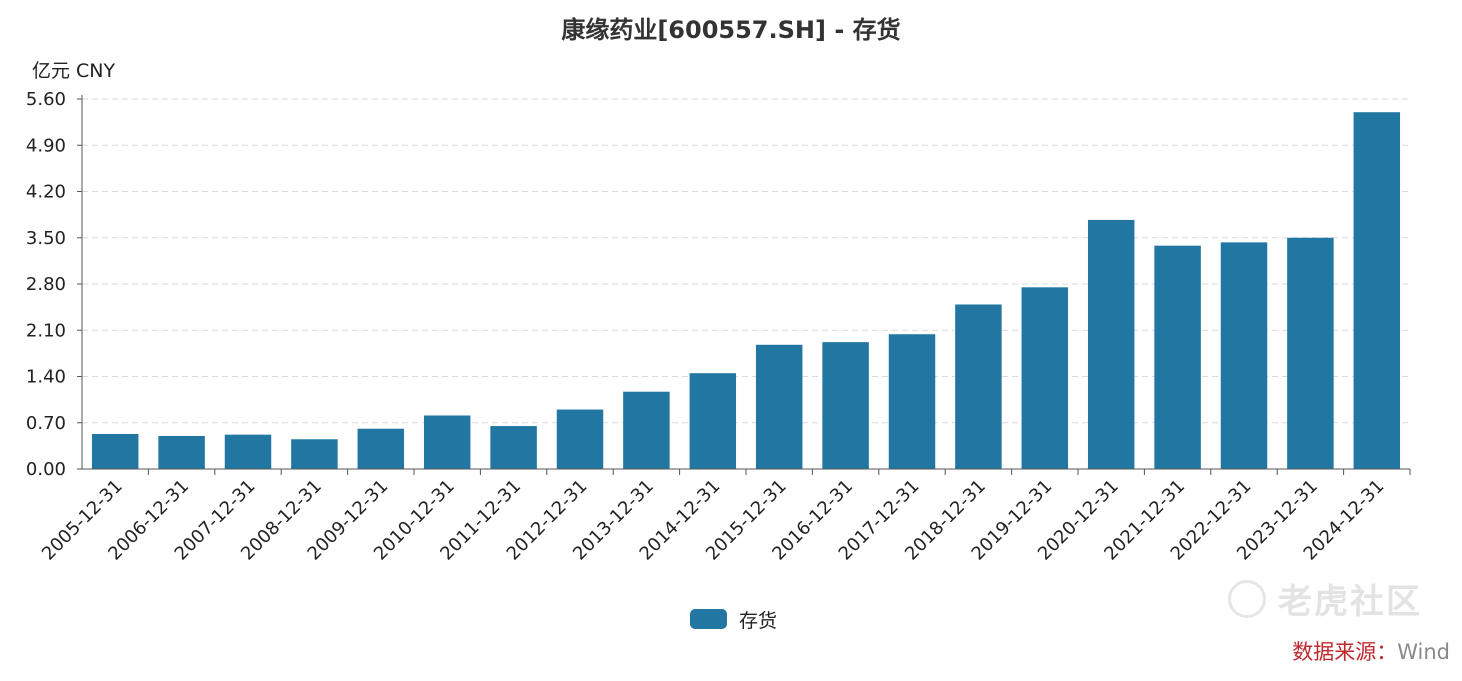  What do you see at coordinates (733, 619) in the screenshot?
I see `legend: 存货` at bounding box center [733, 619].